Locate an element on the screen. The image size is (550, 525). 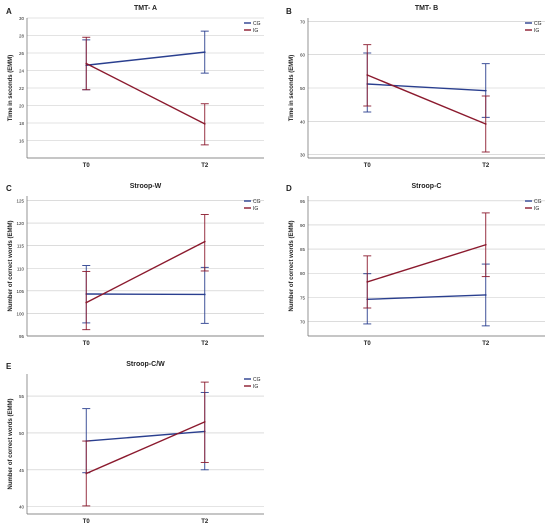
panel-letter: E is located at coordinates (9, 366).